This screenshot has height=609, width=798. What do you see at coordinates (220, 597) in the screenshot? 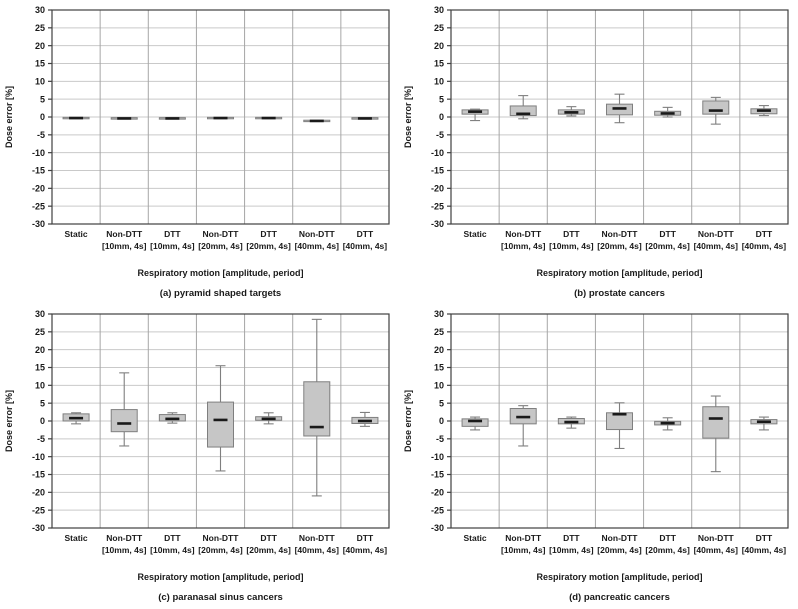
I see `panel-caption: (c) paranasal sinus cancers` at bounding box center [220, 597].